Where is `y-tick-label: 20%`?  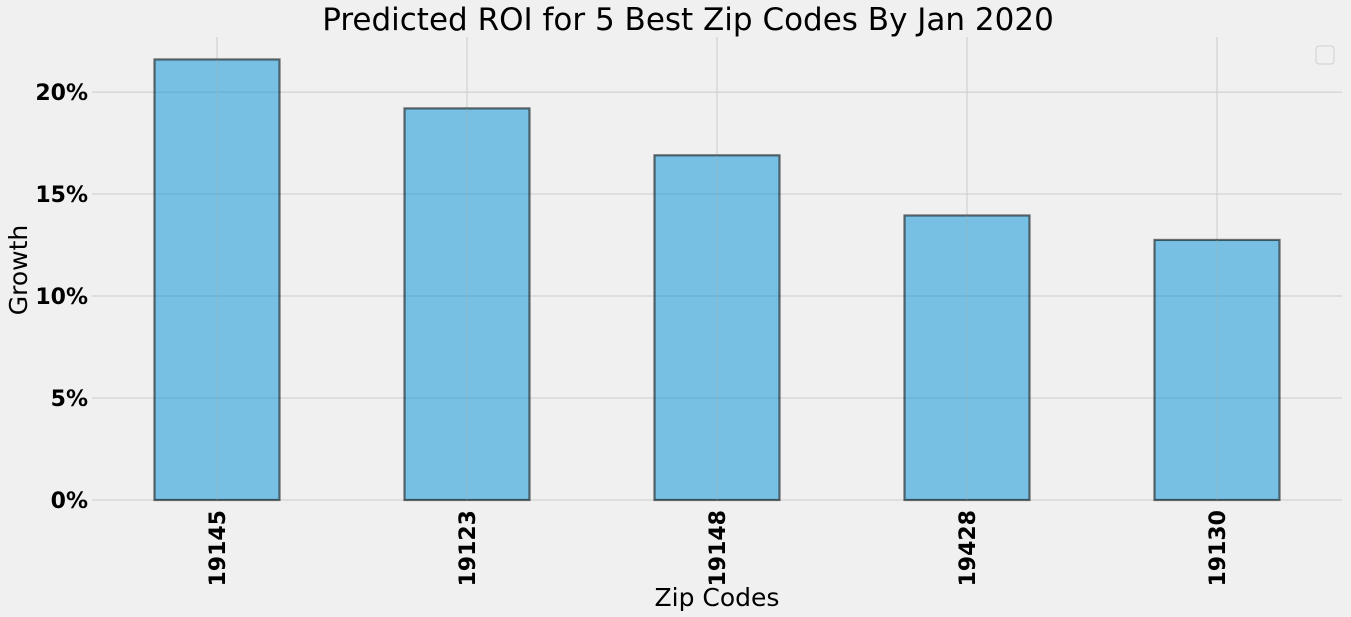 y-tick-label: 20% is located at coordinates (61, 93).